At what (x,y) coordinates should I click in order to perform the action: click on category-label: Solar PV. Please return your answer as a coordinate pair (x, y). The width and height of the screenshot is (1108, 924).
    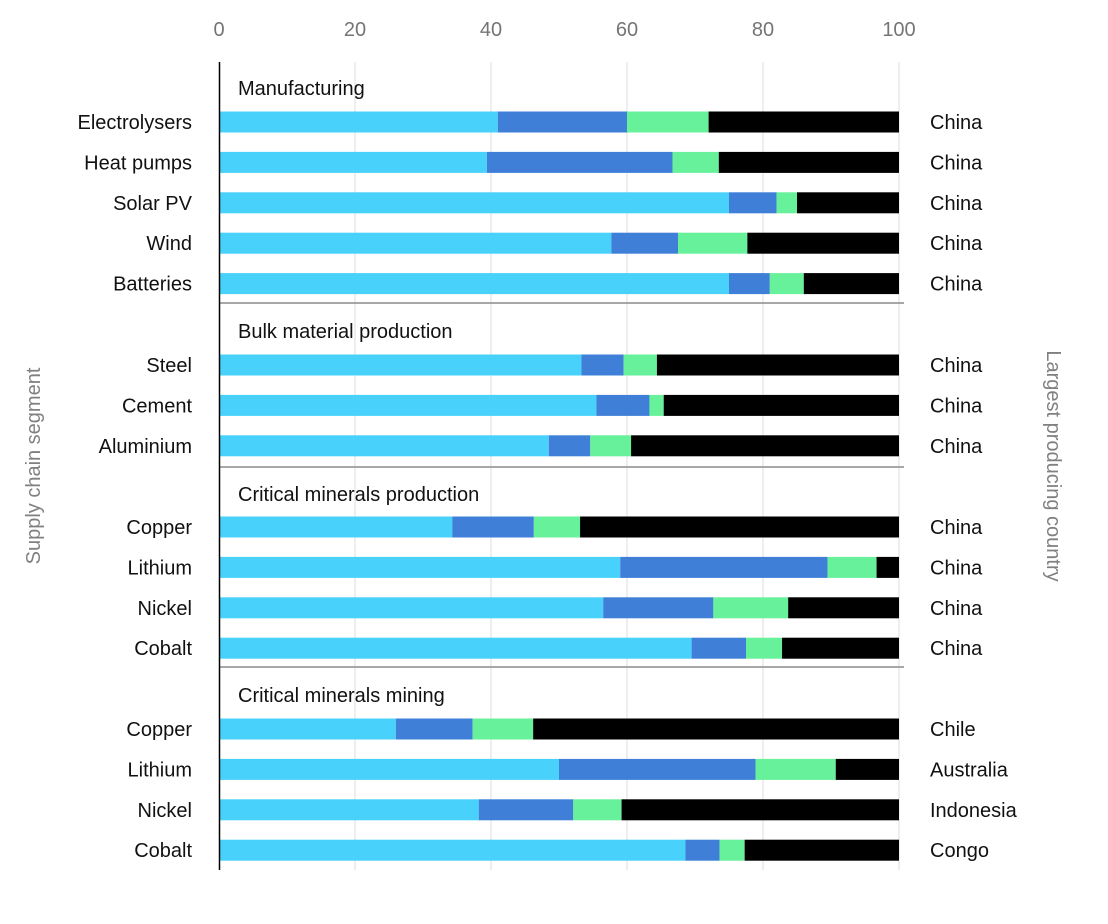
    Looking at the image, I should click on (153, 204).